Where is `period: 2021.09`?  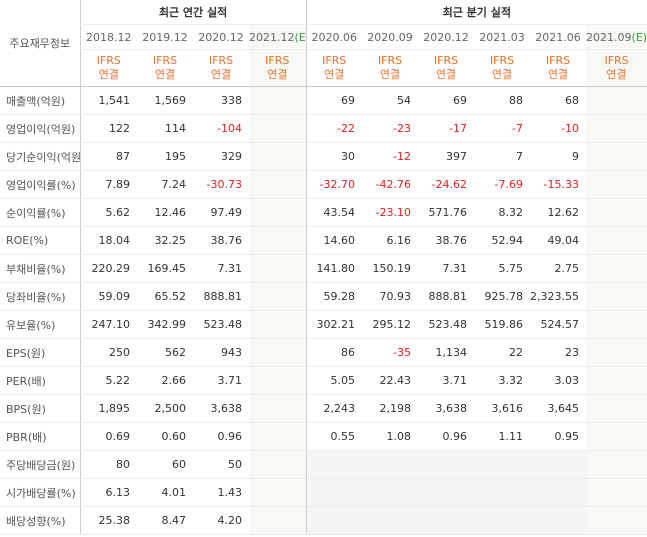 period: 2021.09 is located at coordinates (609, 37).